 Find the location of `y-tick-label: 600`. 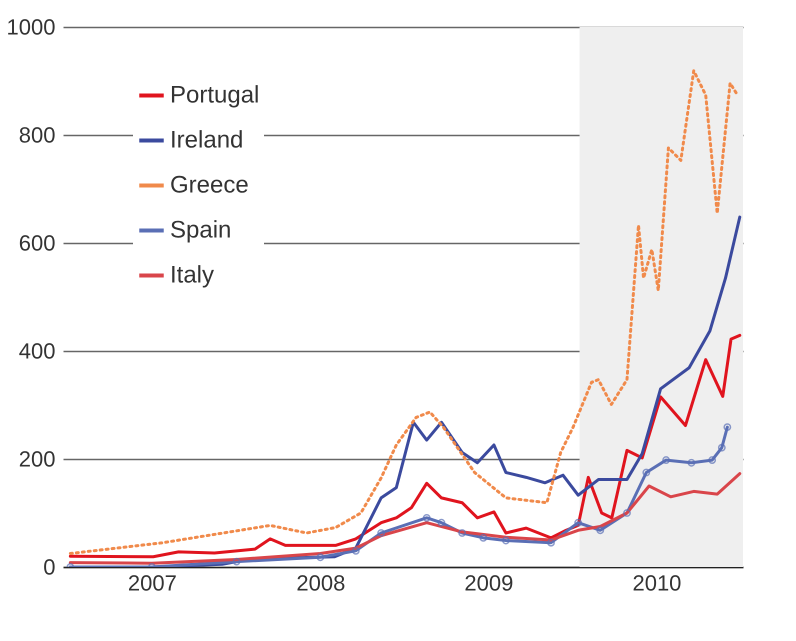

y-tick-label: 600 is located at coordinates (37, 243).